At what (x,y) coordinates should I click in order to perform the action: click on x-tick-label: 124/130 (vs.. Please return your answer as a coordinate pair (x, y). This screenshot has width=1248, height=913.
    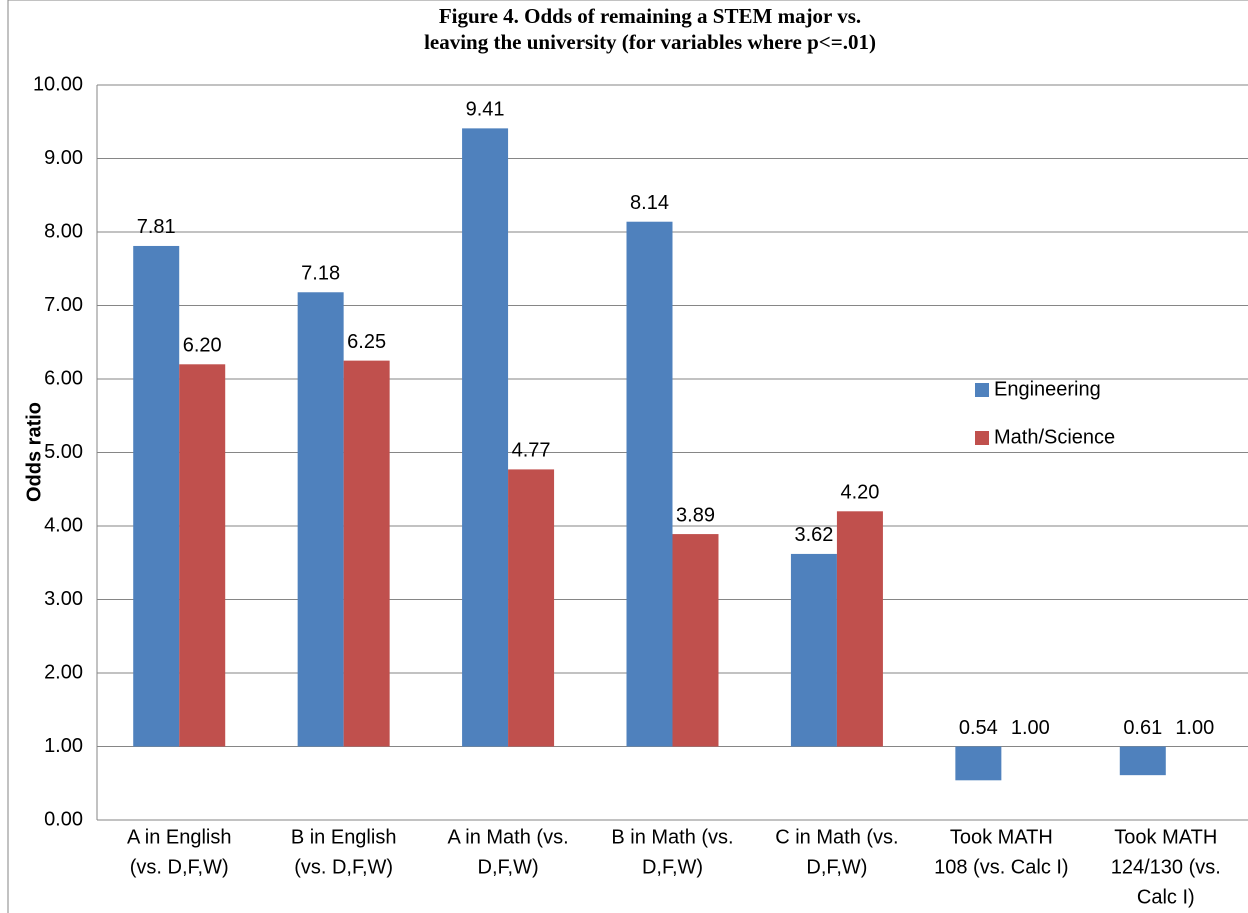
    Looking at the image, I should click on (1166, 867).